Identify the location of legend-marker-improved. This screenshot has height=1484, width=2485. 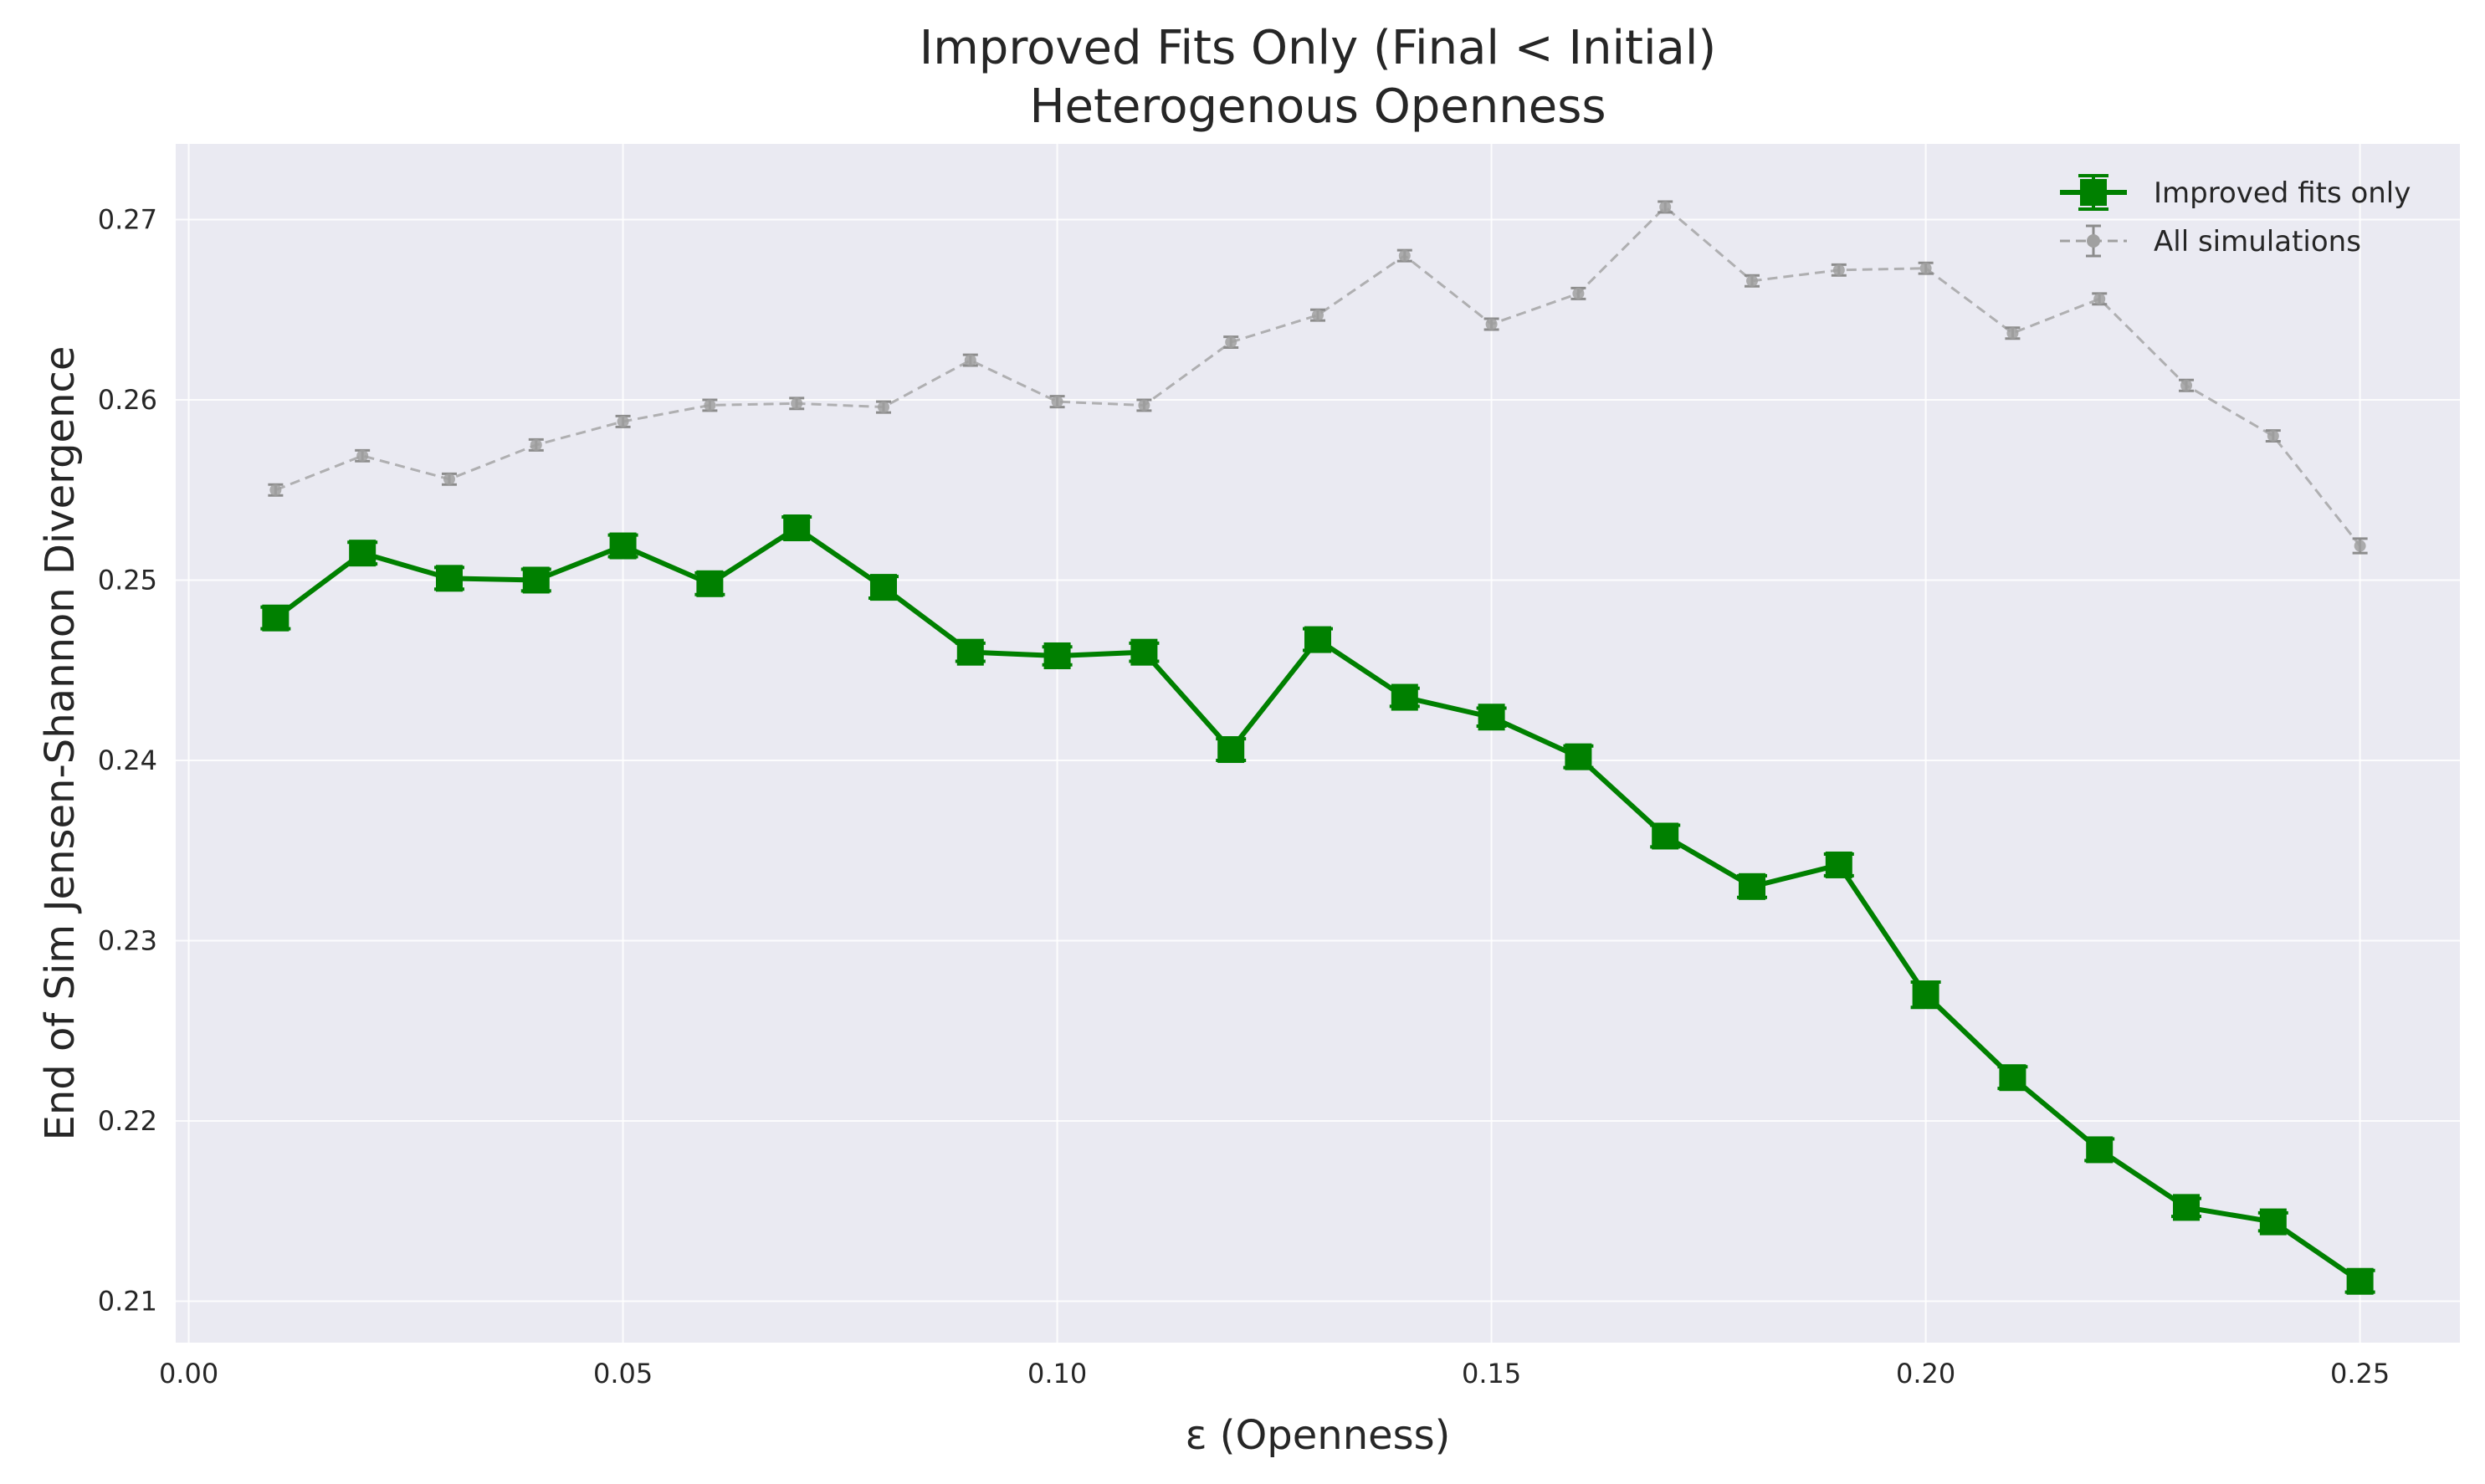
(2093, 192).